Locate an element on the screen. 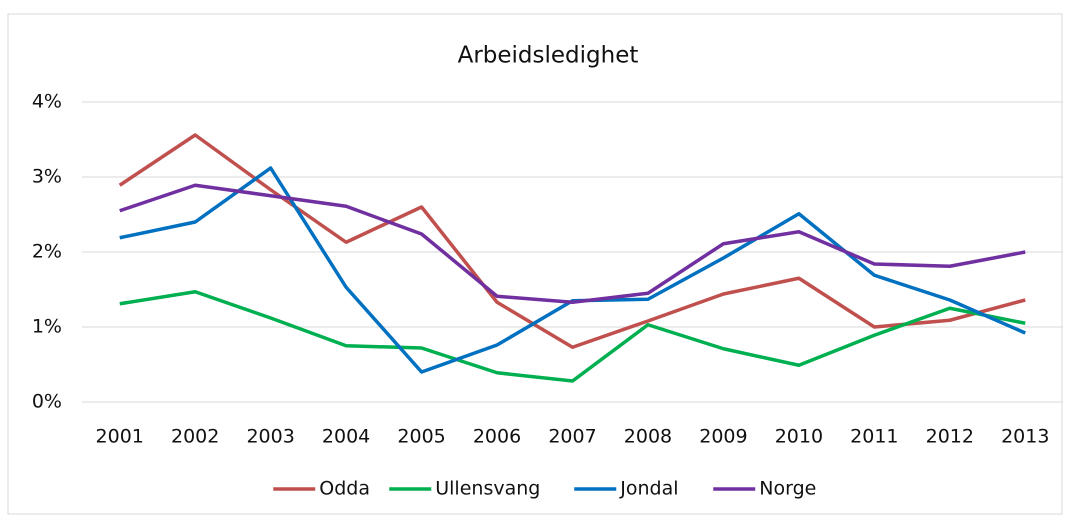  x-tick-label: 2010 is located at coordinates (799, 437).